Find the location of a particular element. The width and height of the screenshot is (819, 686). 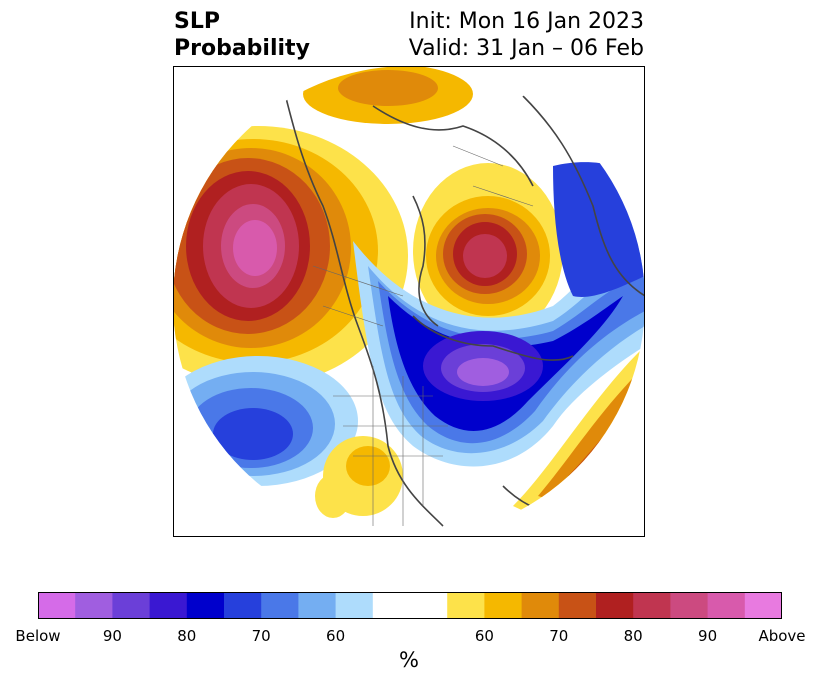

colorbar-swatch-neutral is located at coordinates (410, 605).